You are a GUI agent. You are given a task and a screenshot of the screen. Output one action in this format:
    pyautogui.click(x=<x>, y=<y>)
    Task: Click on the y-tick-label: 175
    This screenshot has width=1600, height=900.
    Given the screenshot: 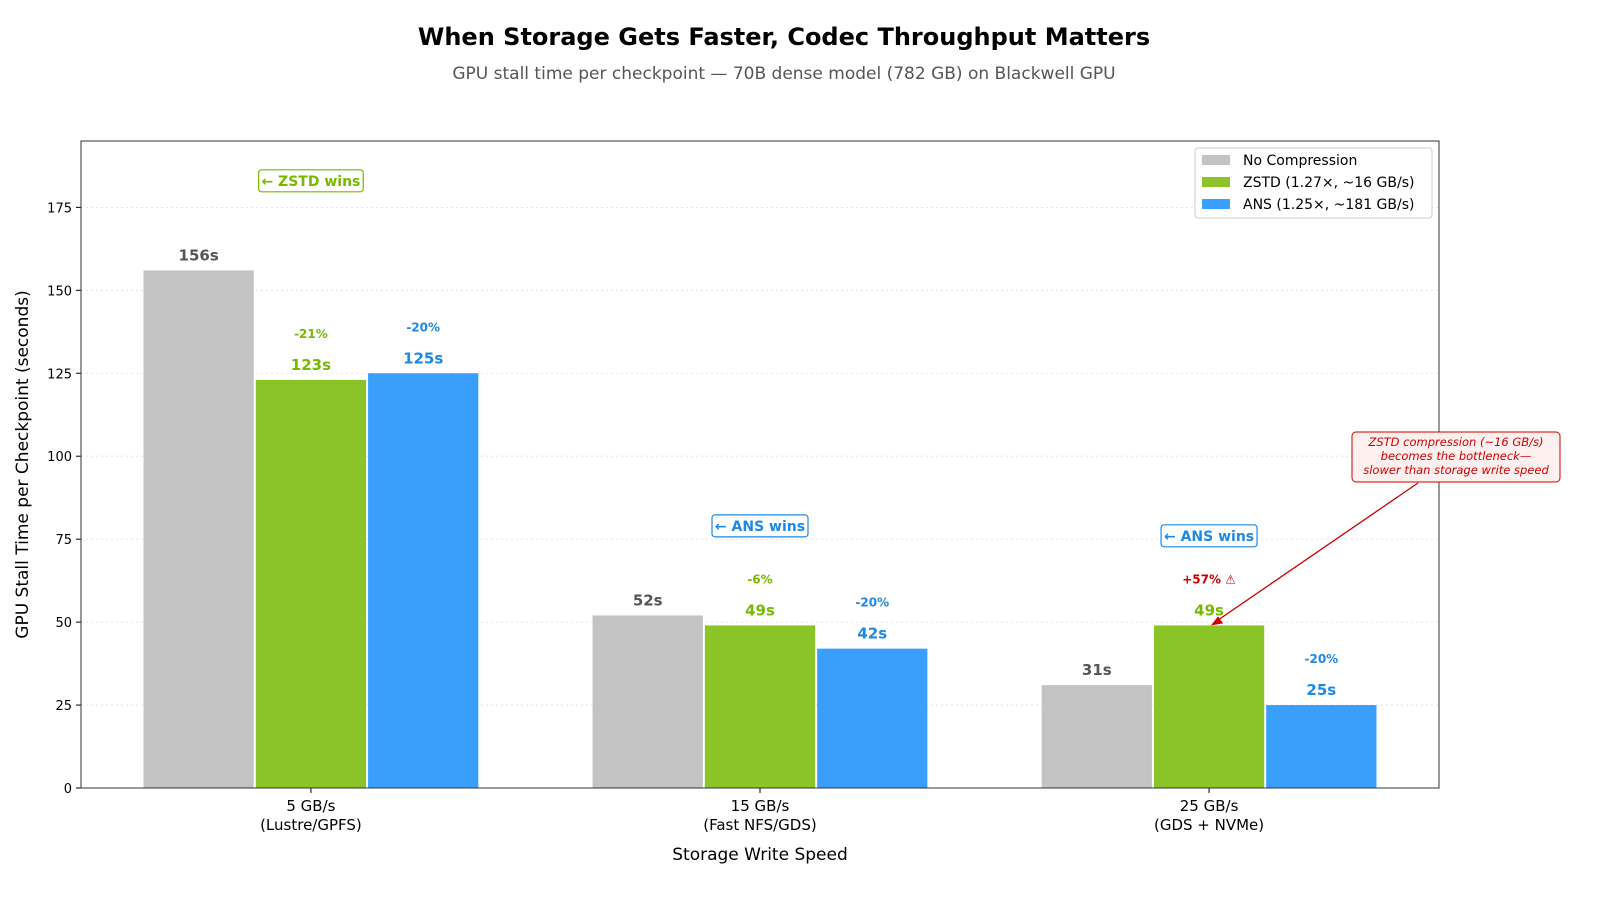 What is the action you would take?
    pyautogui.click(x=59, y=208)
    